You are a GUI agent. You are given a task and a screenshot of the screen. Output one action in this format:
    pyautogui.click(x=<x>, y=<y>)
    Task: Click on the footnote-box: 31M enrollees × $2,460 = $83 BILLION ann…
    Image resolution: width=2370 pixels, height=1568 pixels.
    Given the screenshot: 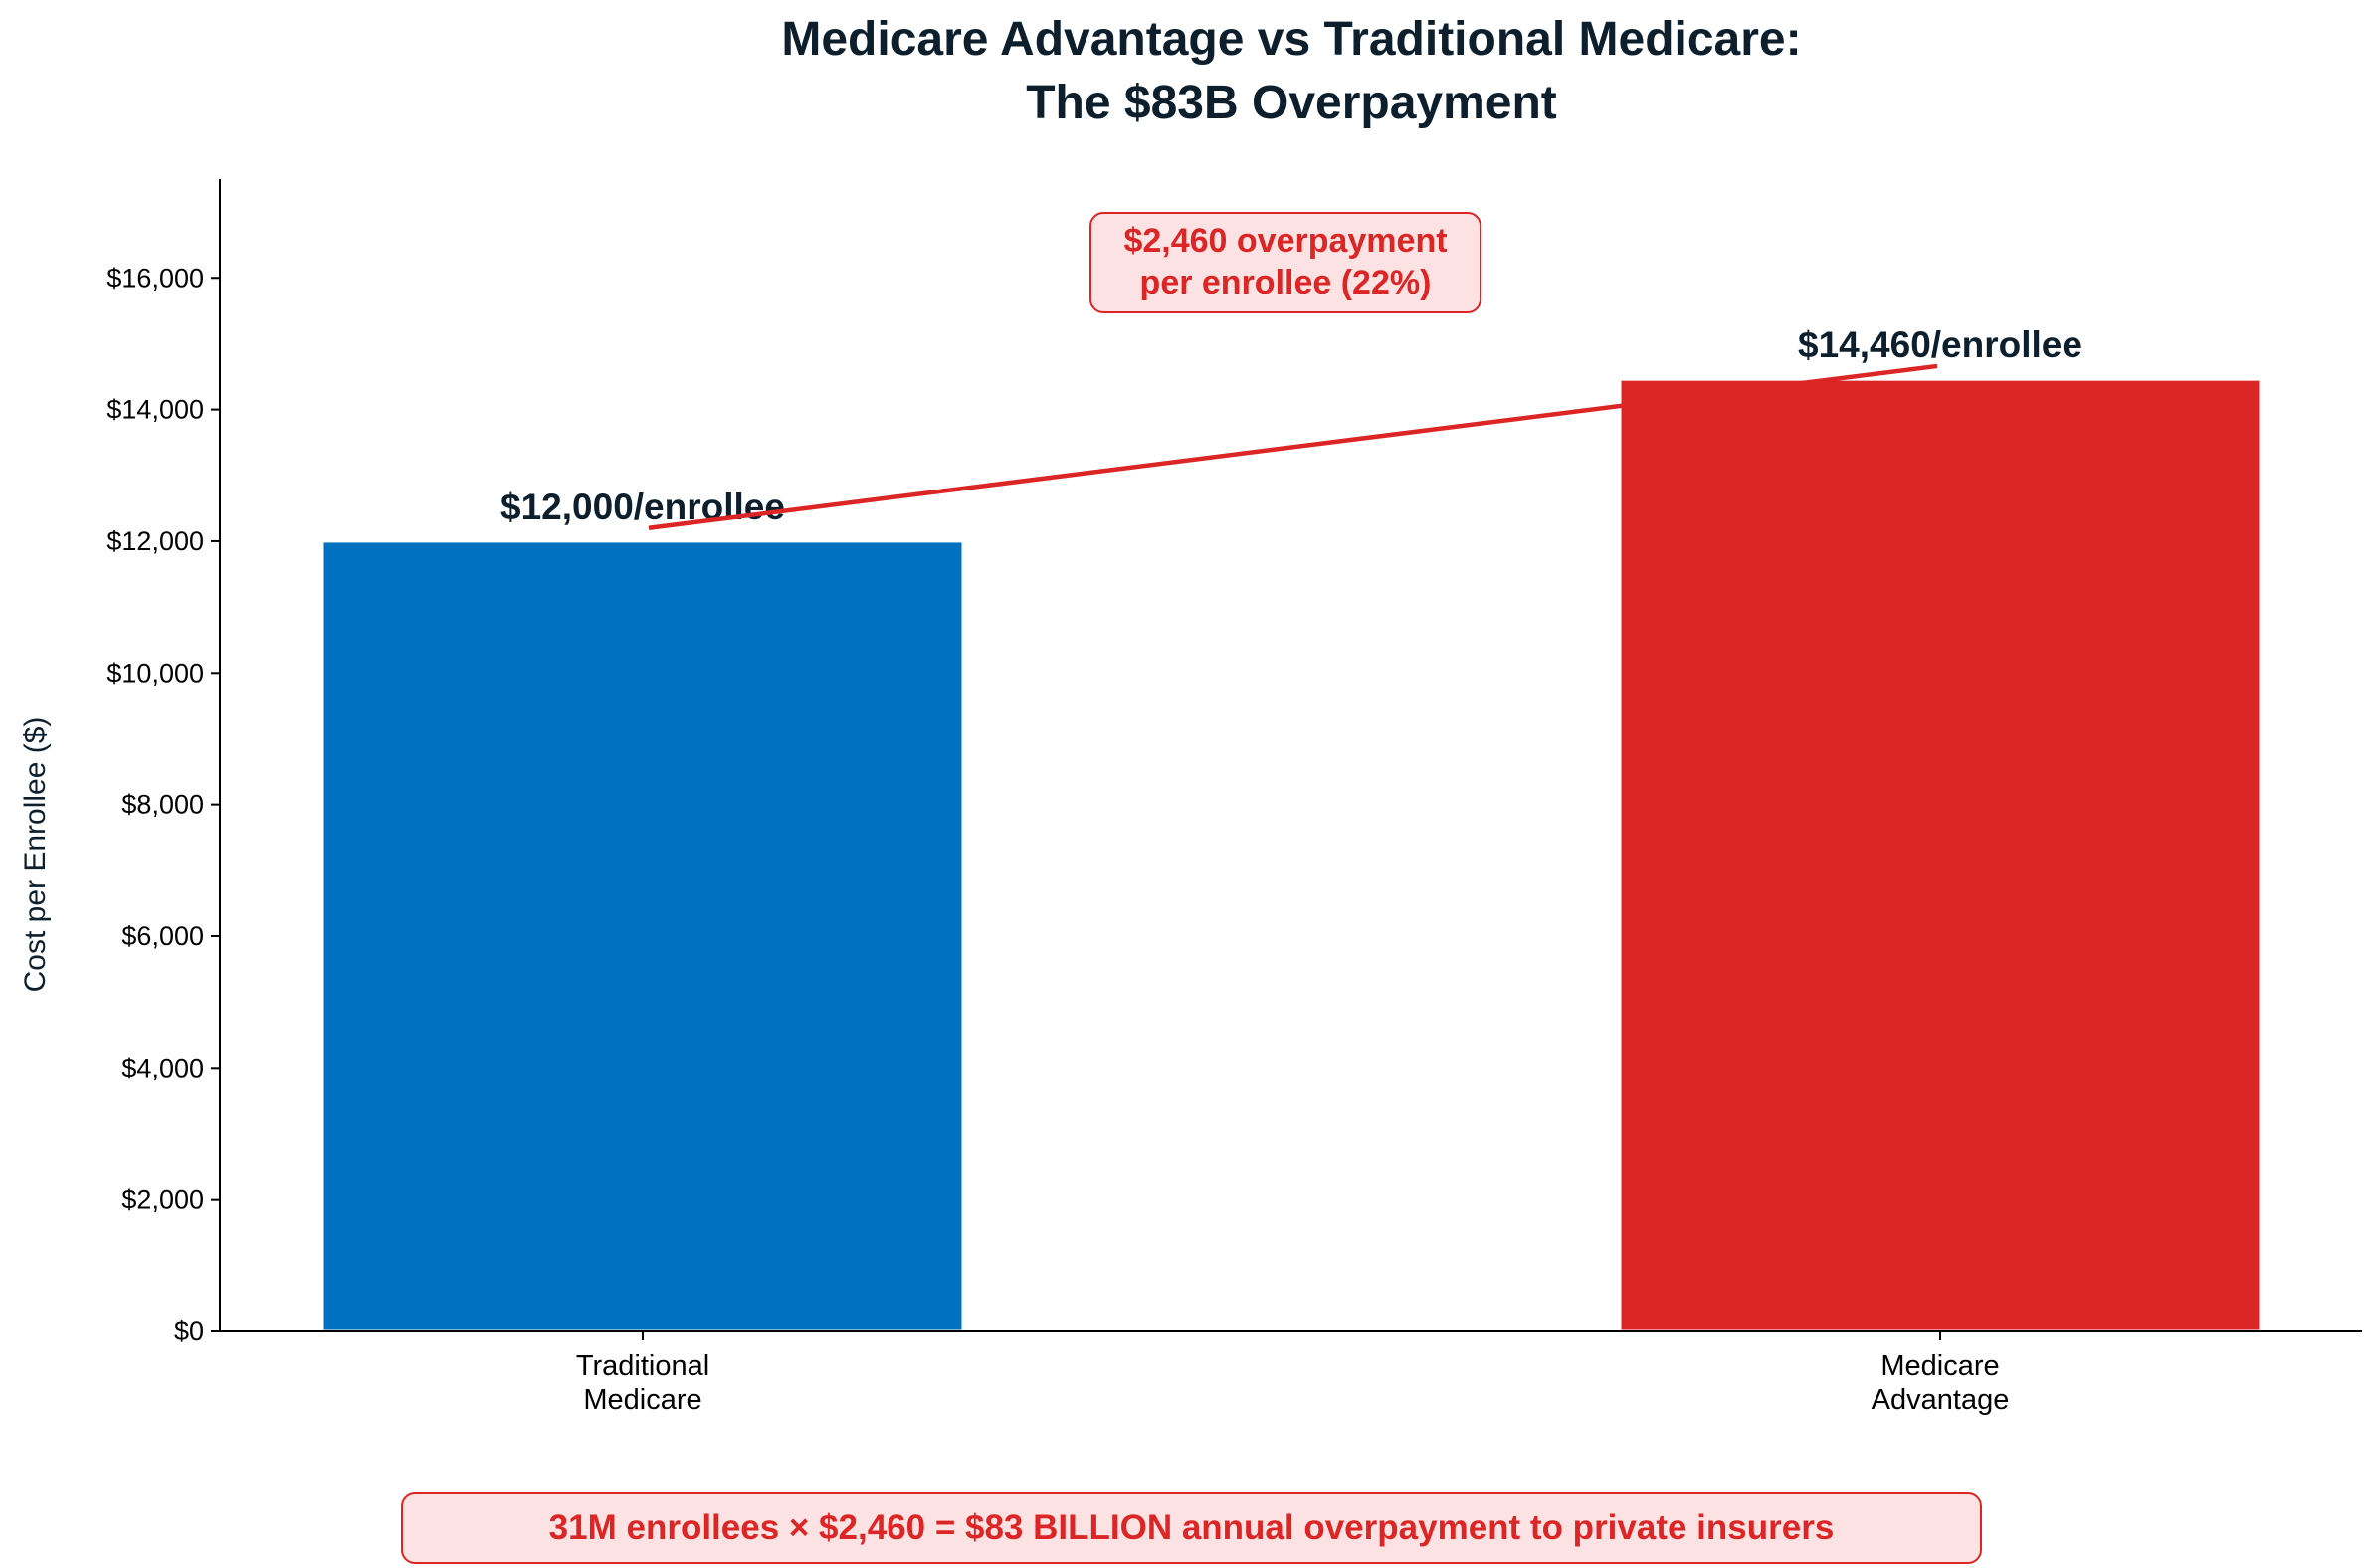 What is the action you would take?
    pyautogui.click(x=1191, y=1528)
    